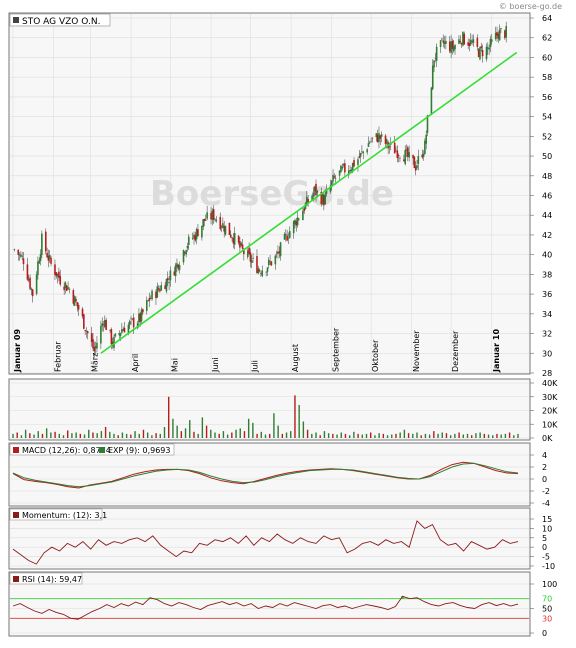  What do you see at coordinates (496, 351) in the screenshot?
I see `month-label: Januar 10` at bounding box center [496, 351].